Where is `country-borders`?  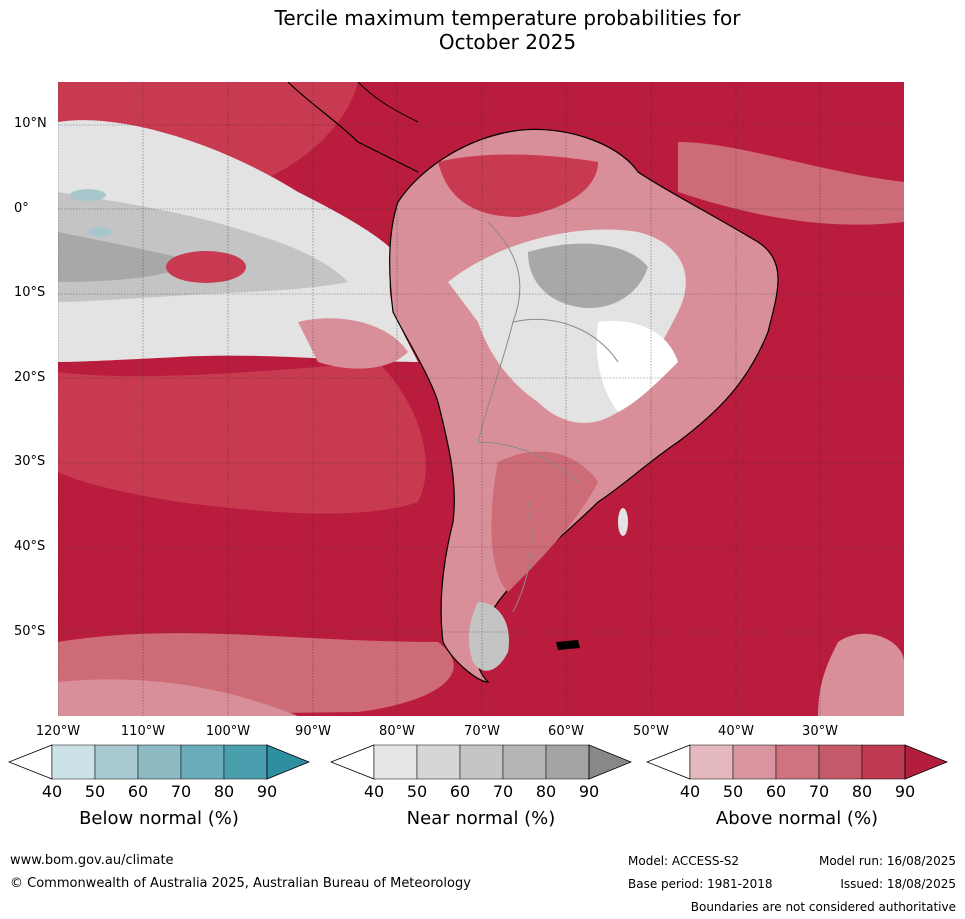
country-borders is located at coordinates (548, 417).